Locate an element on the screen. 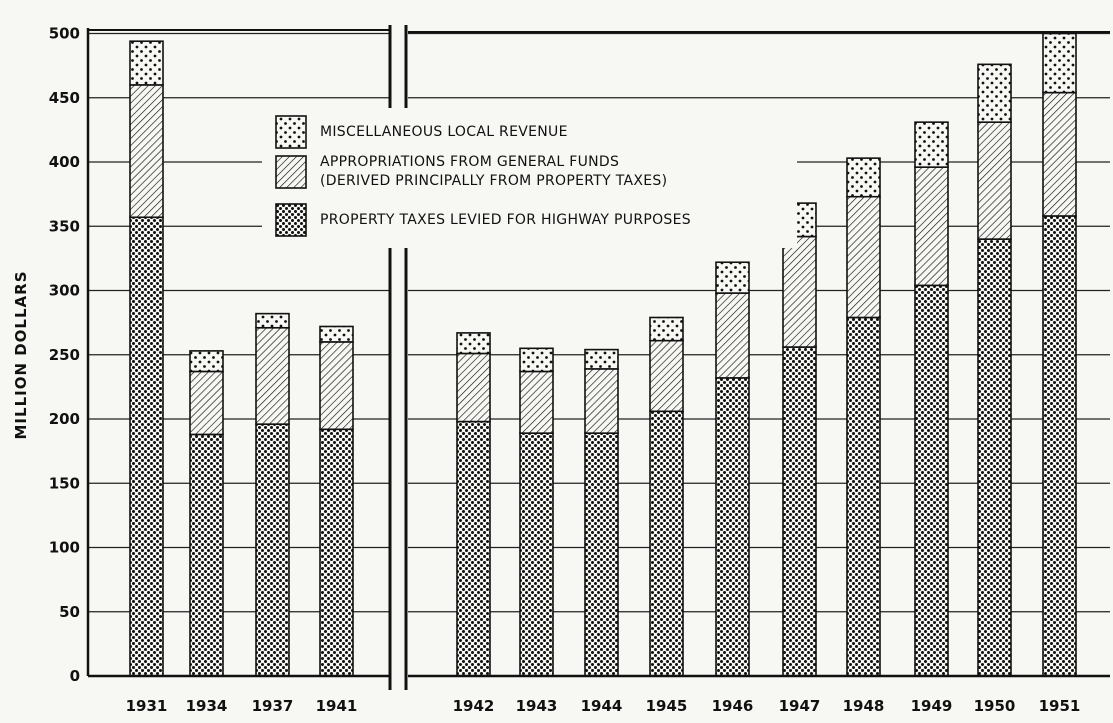 This screenshot has width=1113, height=723. y-tick-label-350: 350 is located at coordinates (64, 226).